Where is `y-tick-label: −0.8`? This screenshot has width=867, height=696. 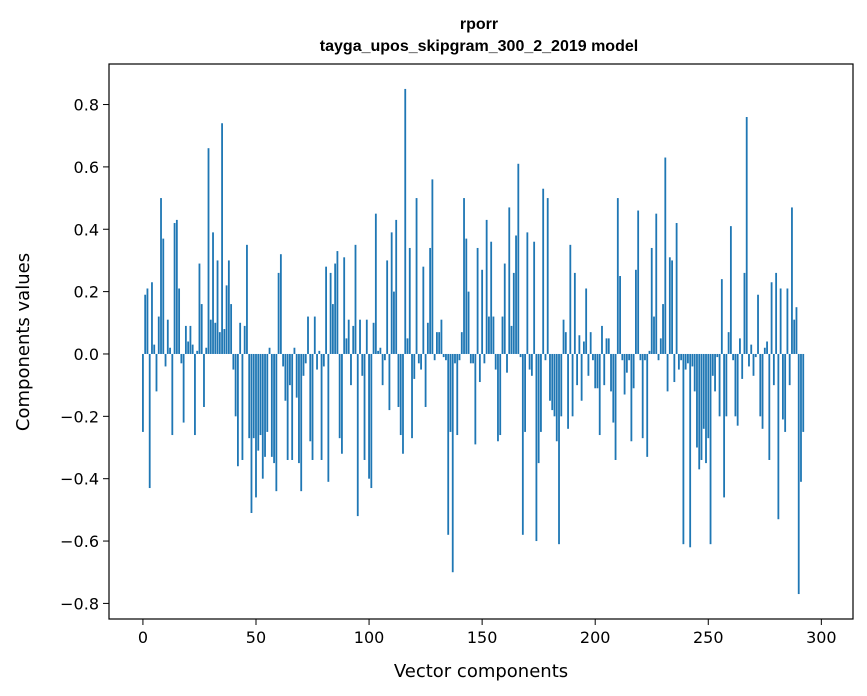
y-tick-label: −0.8 is located at coordinates (79, 603).